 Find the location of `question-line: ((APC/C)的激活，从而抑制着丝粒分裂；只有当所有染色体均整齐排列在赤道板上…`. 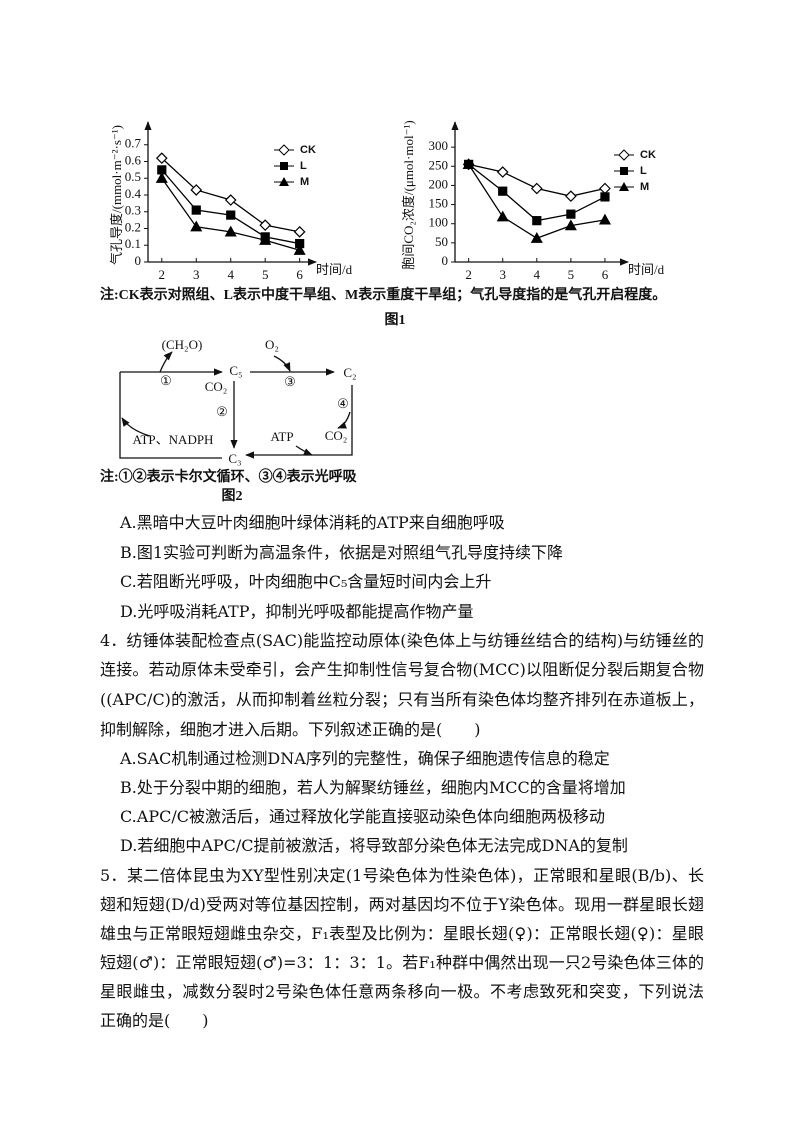

question-line: ((APC/C)的激活，从而抑制着丝粒分裂；只有当所有染色体均整齐排列在赤道板上… is located at coordinates (402, 699).